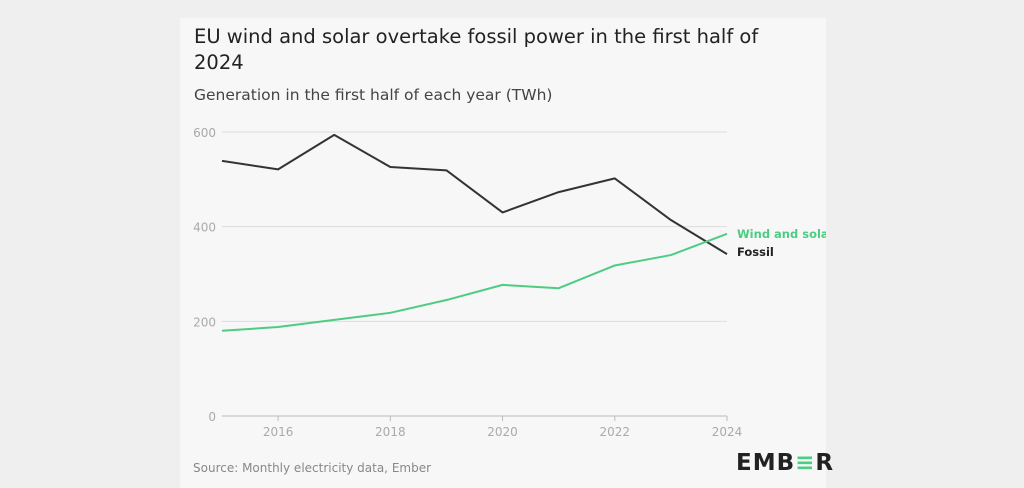  What do you see at coordinates (781, 234) in the screenshot?
I see `series-label: Wind and solar` at bounding box center [781, 234].